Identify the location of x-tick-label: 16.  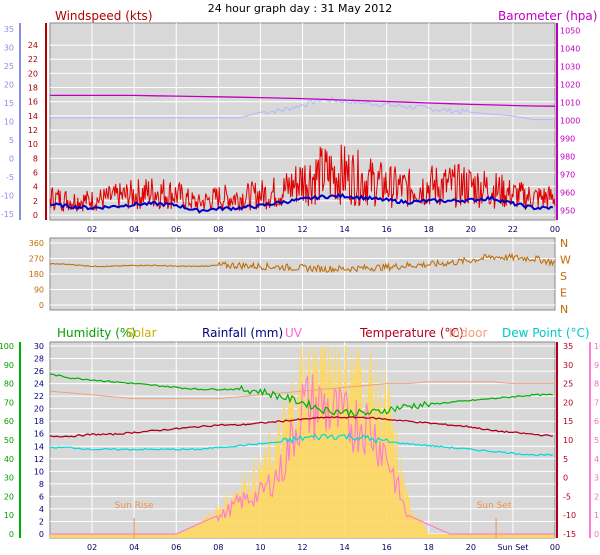
(387, 229).